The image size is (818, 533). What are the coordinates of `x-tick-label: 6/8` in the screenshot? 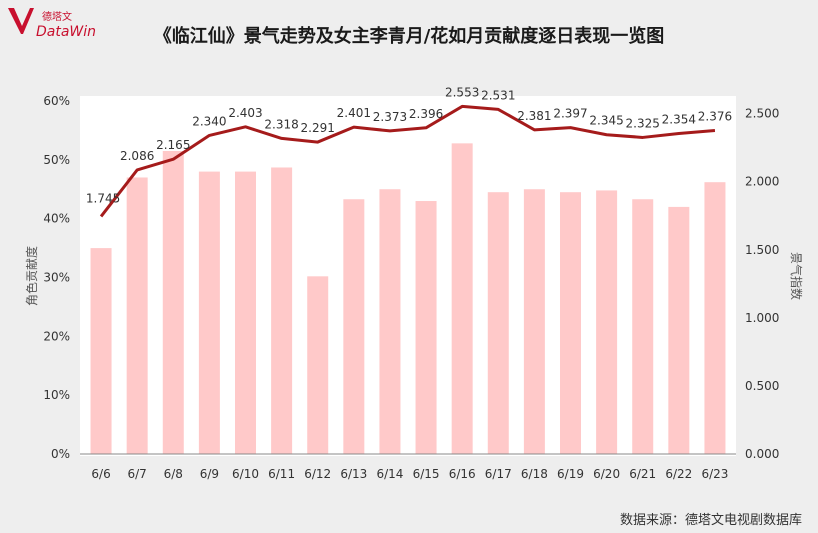 It's located at (173, 474).